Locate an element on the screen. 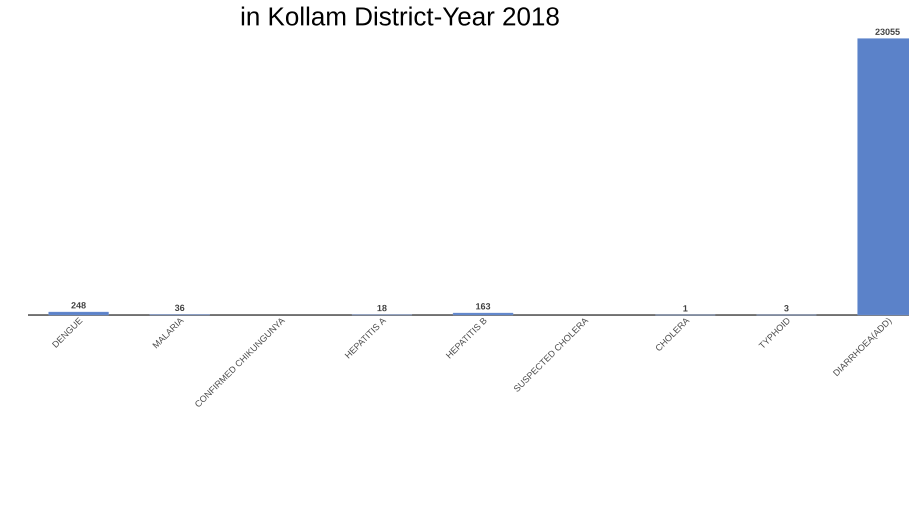 The width and height of the screenshot is (909, 530). chart-title: in Kollam District-Year 2018 is located at coordinates (400, 16).